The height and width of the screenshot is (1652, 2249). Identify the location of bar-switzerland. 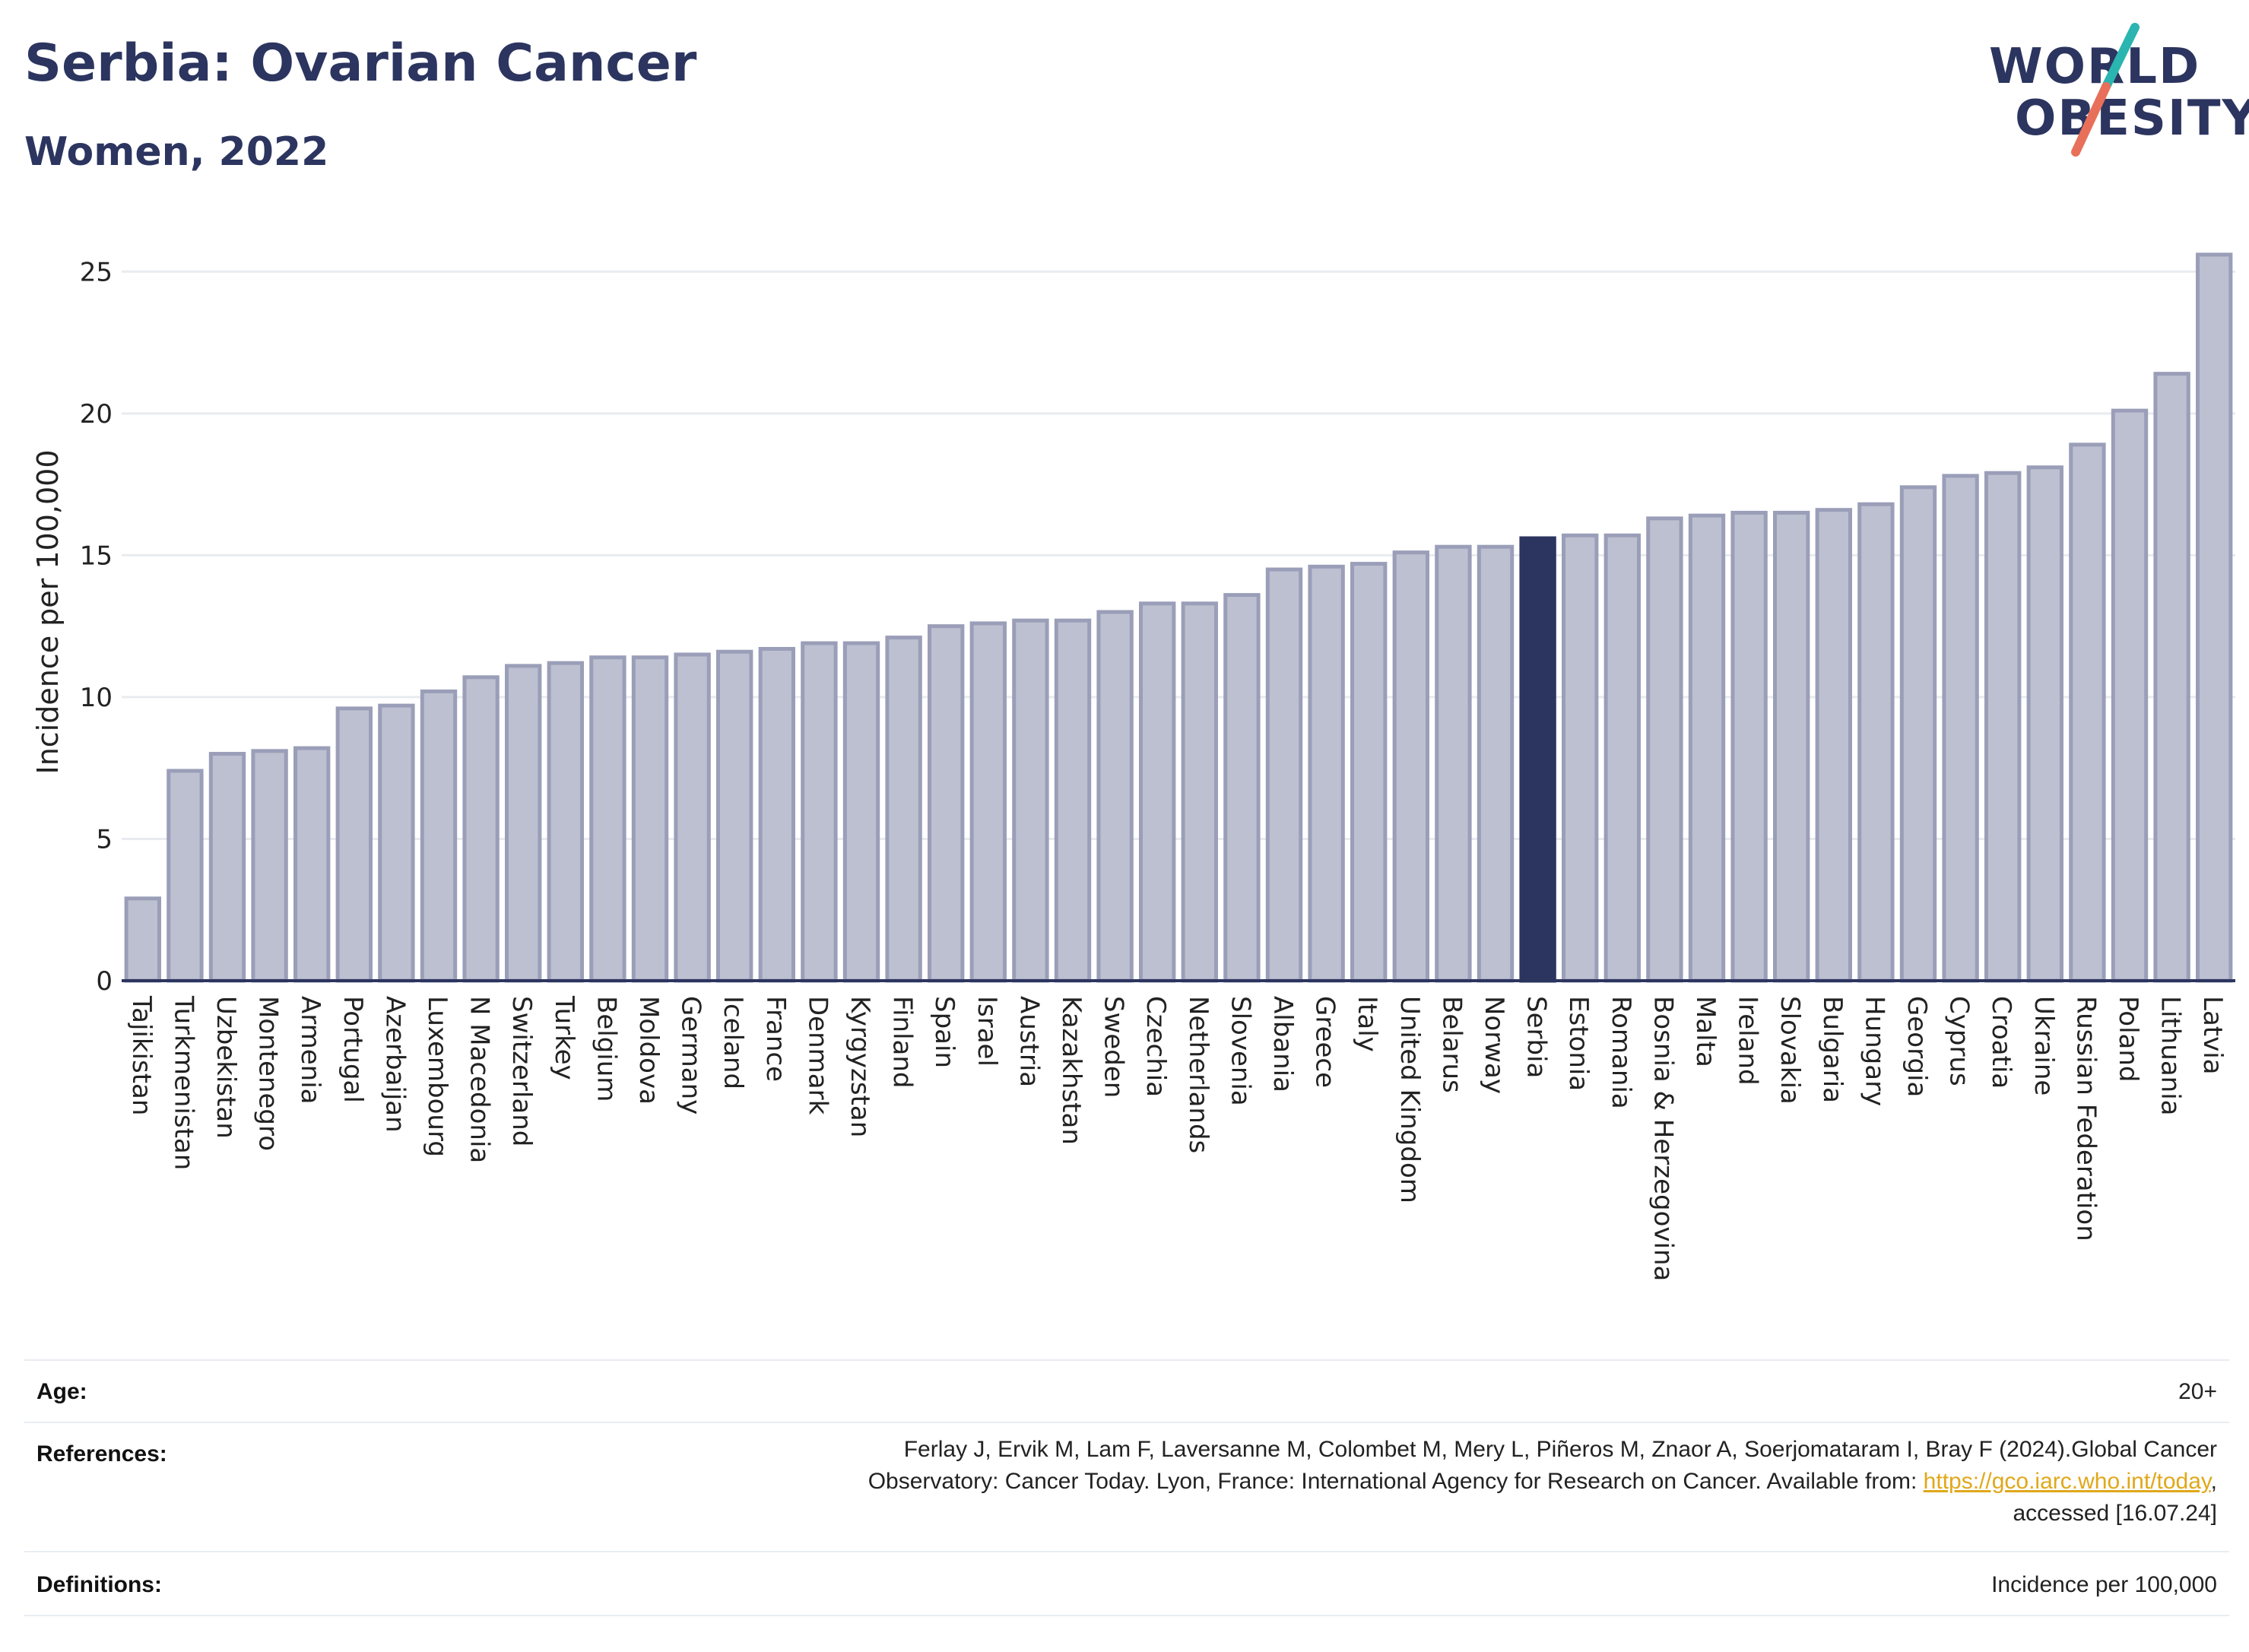
(523, 823).